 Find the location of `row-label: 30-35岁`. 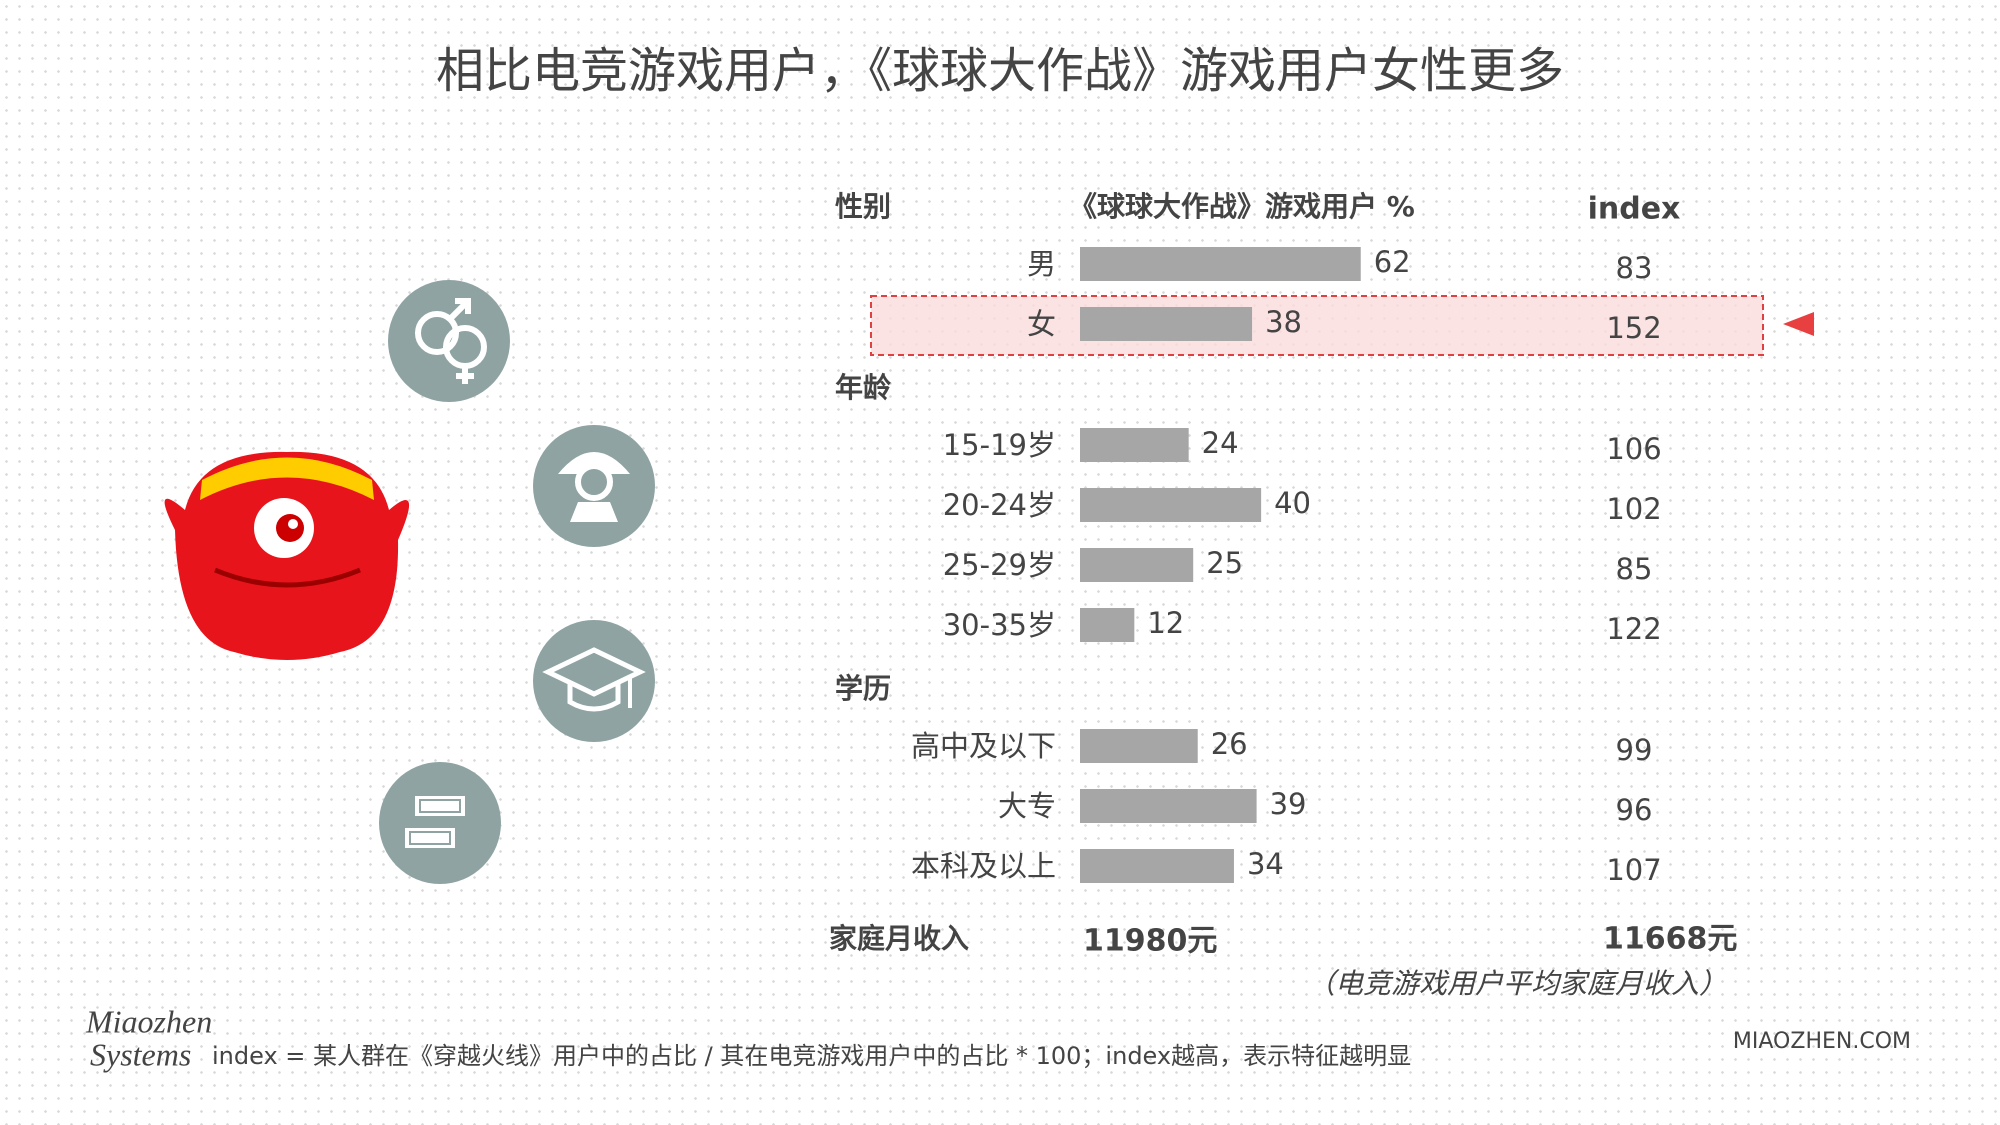

row-label: 30-35岁 is located at coordinates (999, 625).